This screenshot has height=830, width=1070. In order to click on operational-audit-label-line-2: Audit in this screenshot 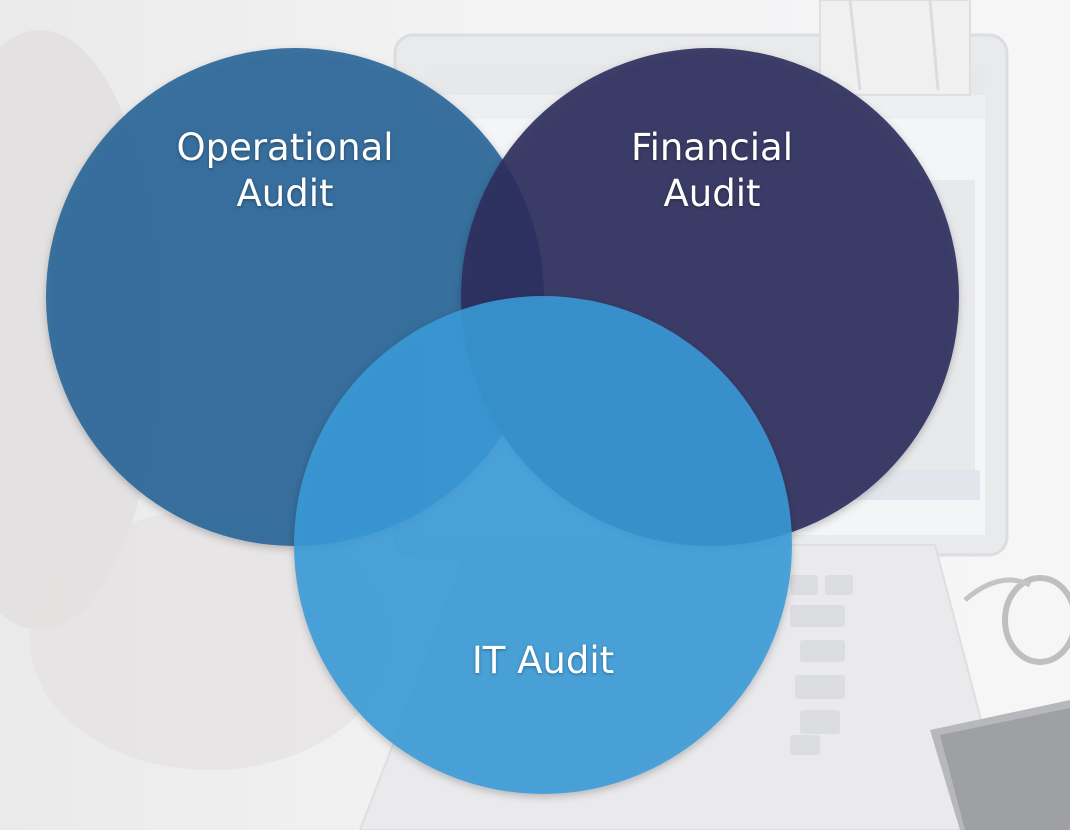, I will do `click(285, 193)`.